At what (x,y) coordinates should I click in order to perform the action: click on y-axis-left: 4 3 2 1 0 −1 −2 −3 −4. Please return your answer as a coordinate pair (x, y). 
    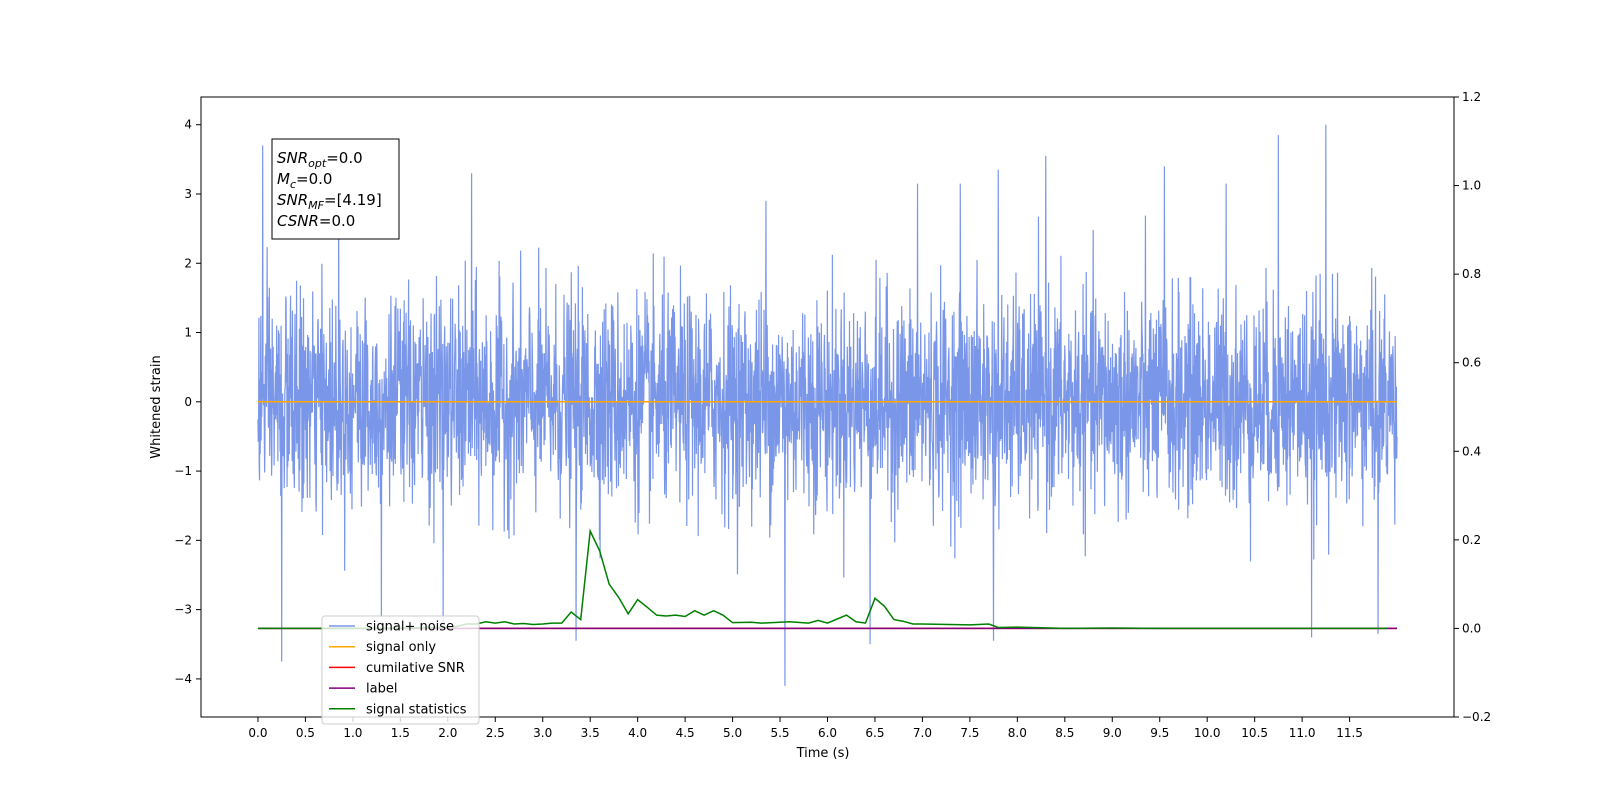
    Looking at the image, I should click on (187, 402).